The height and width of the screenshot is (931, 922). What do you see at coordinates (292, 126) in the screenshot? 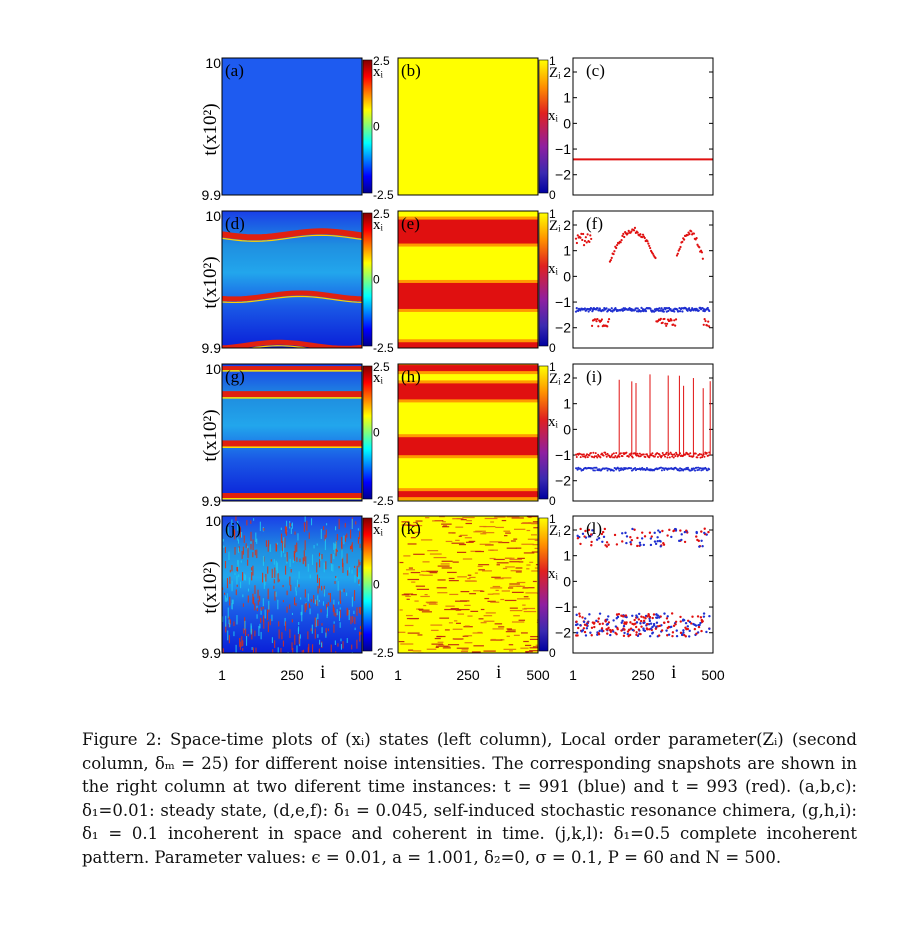
I see `steady-state-field` at bounding box center [292, 126].